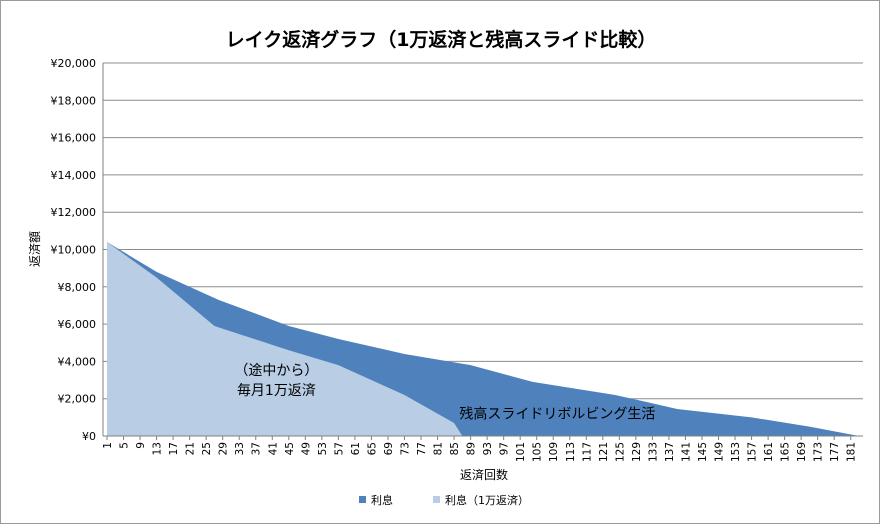 The width and height of the screenshot is (880, 529). Describe the element at coordinates (753, 452) in the screenshot. I see `x-tick-label: 157` at that location.